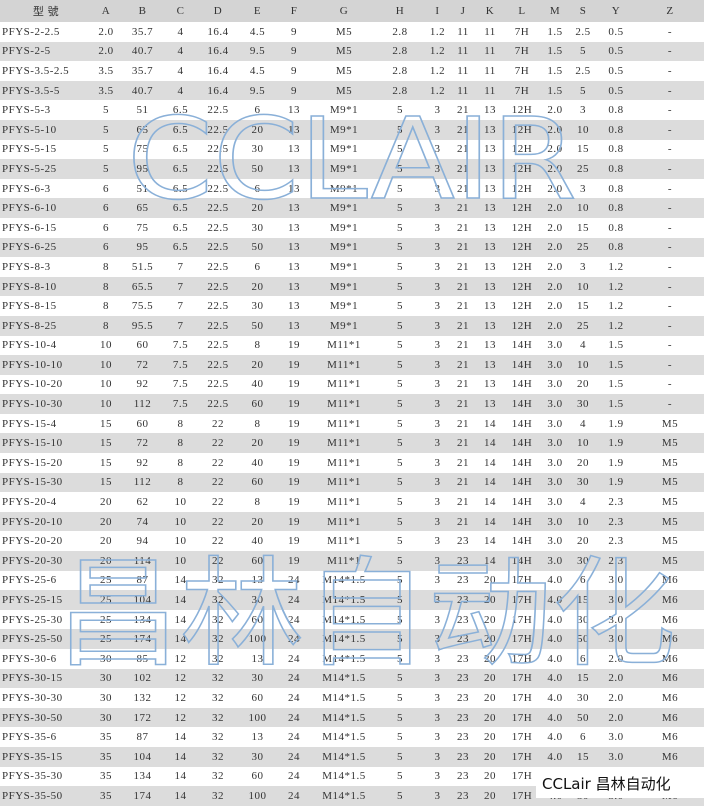  Describe the element at coordinates (46, 443) in the screenshot. I see `model-cell: PFYS-15-10` at that location.